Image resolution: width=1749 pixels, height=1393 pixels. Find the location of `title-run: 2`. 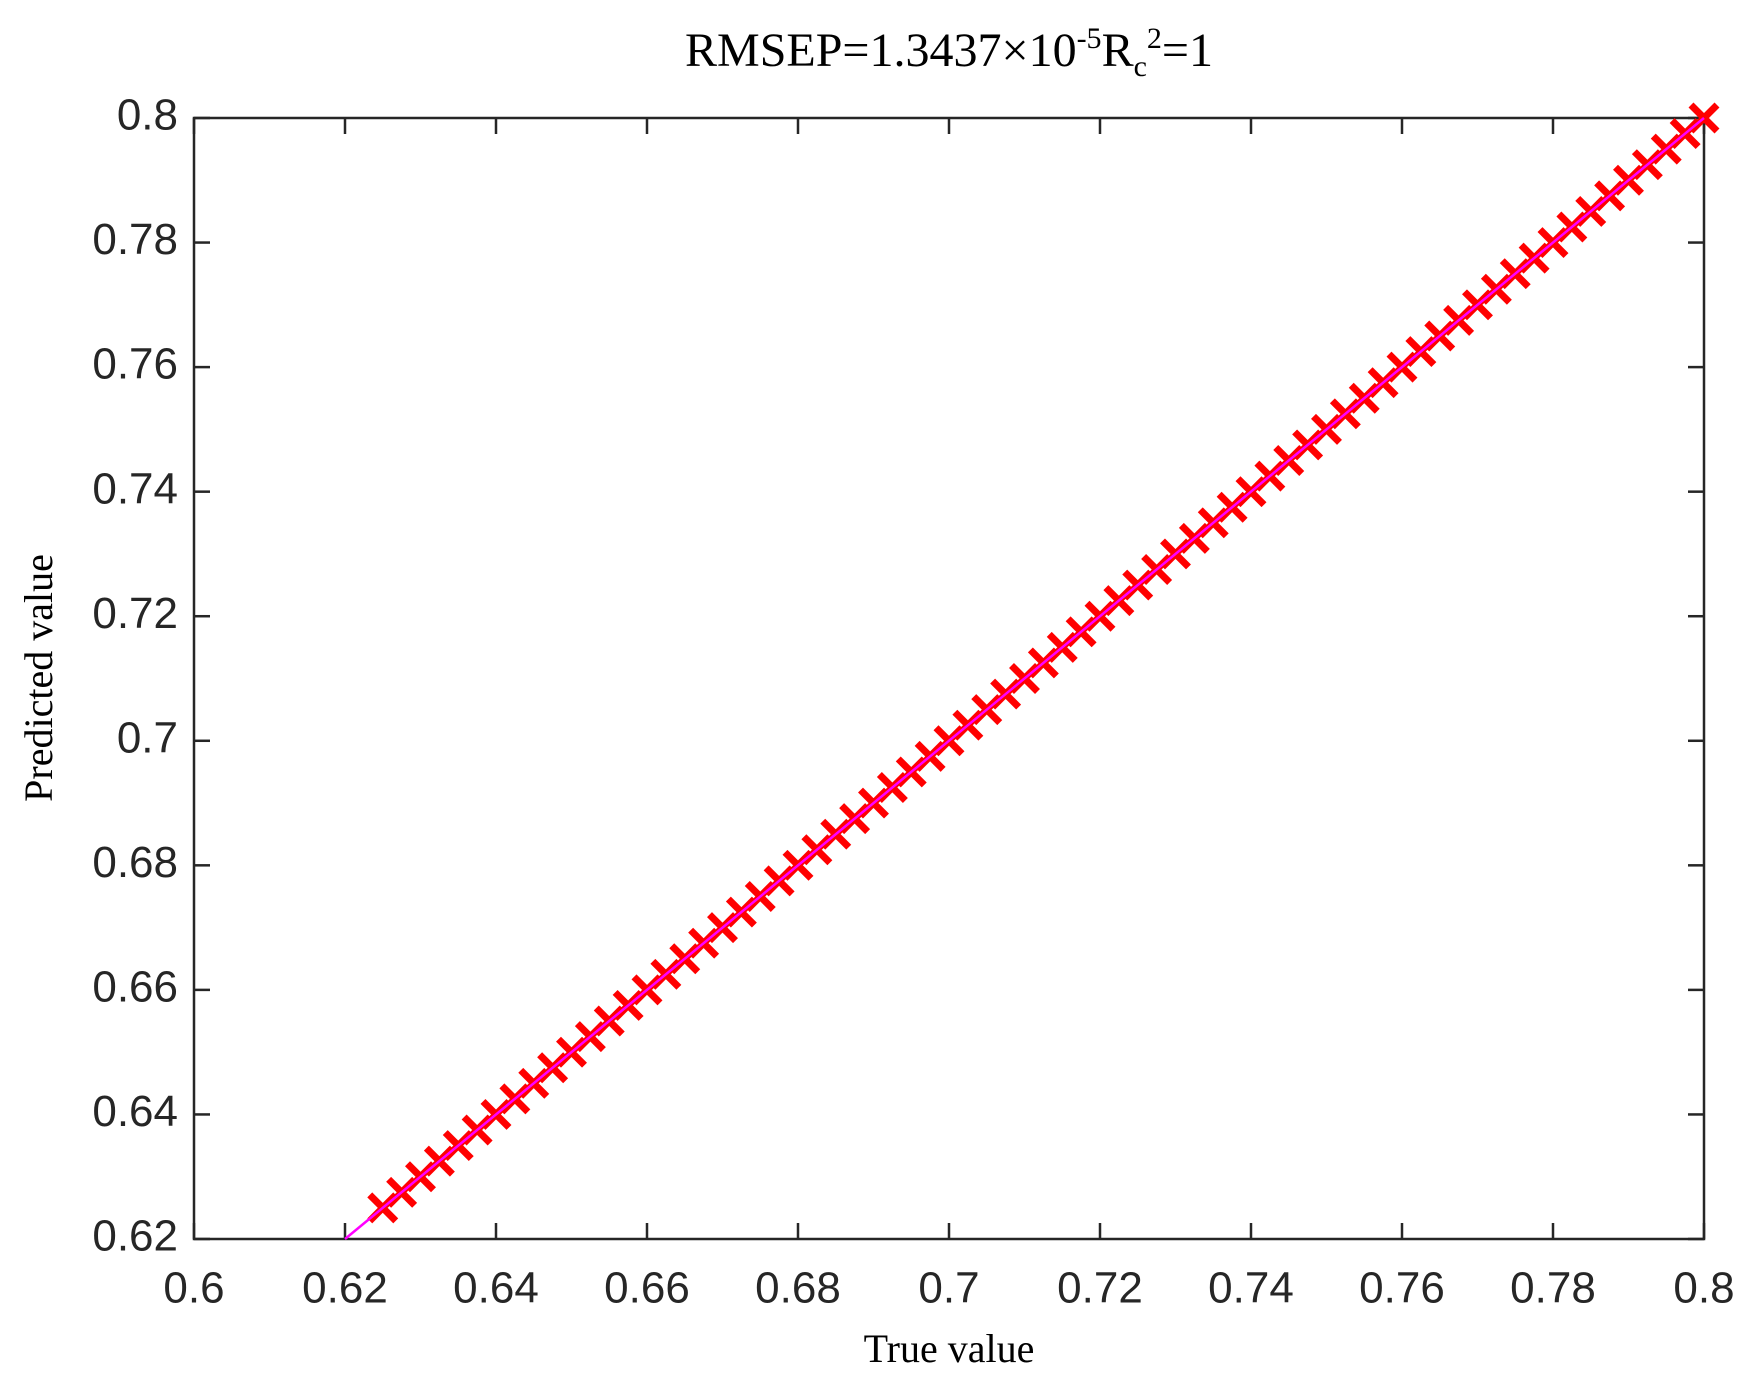

title-run: 2 is located at coordinates (1154, 38).